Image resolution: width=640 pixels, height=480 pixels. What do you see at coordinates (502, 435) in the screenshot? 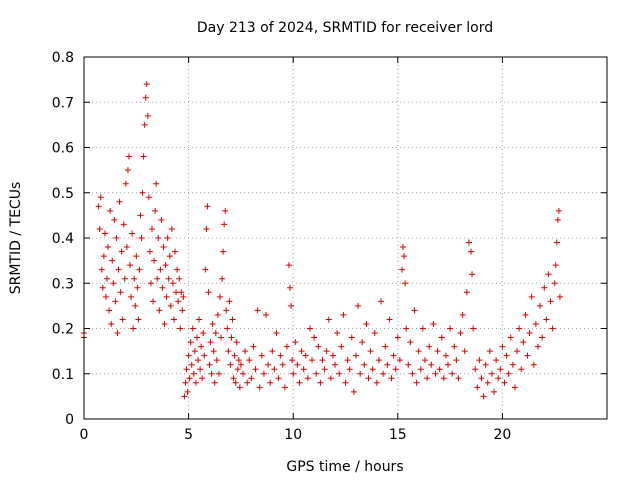
I see `x-tick-label: 20` at bounding box center [502, 435].